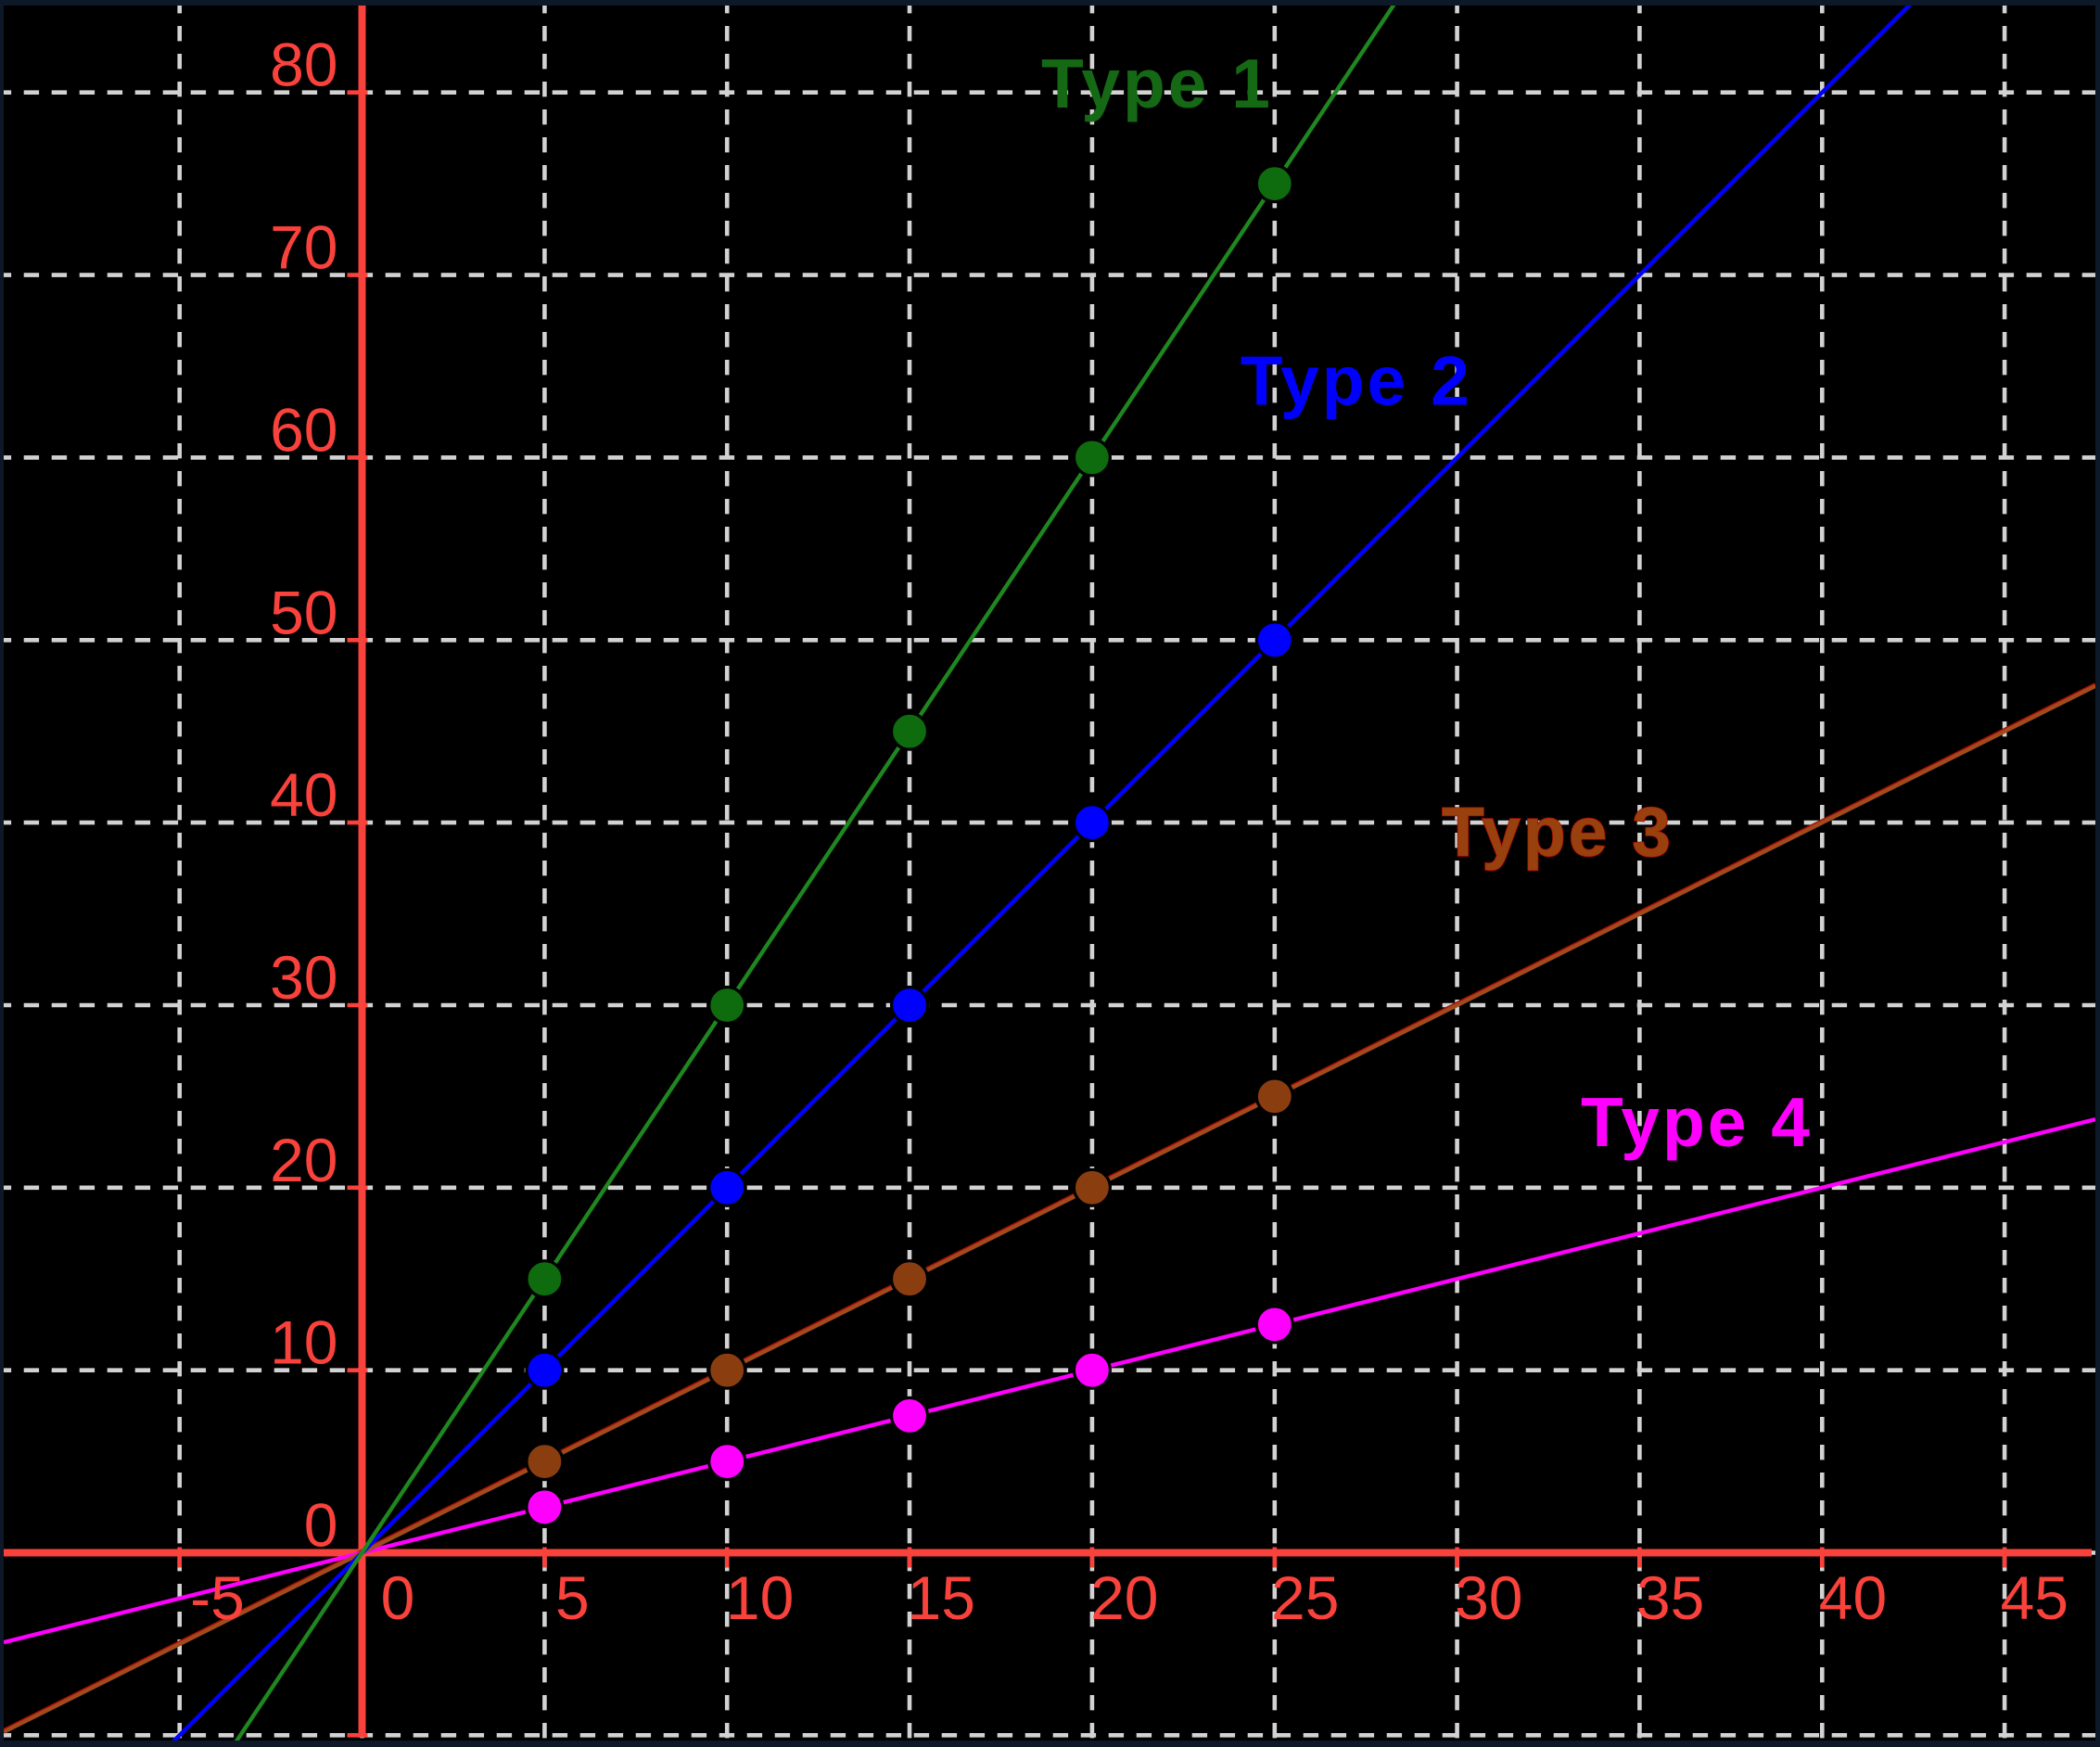  I want to click on svg-text: 15, so click(940, 1597).